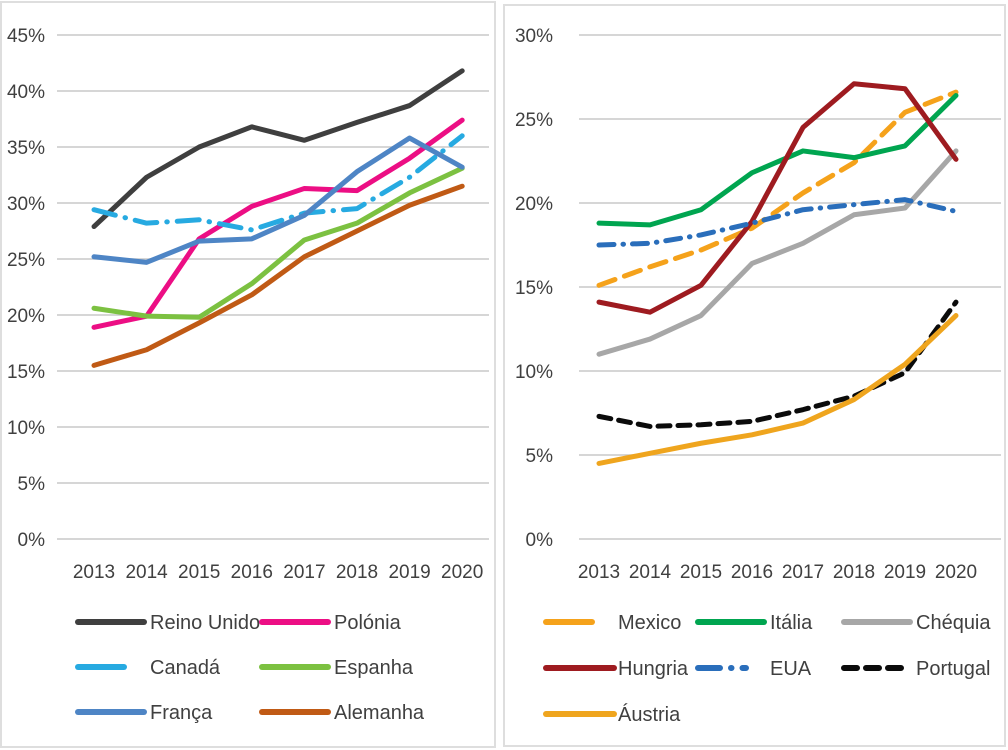  I want to click on series-line-canada, so click(278, 183).